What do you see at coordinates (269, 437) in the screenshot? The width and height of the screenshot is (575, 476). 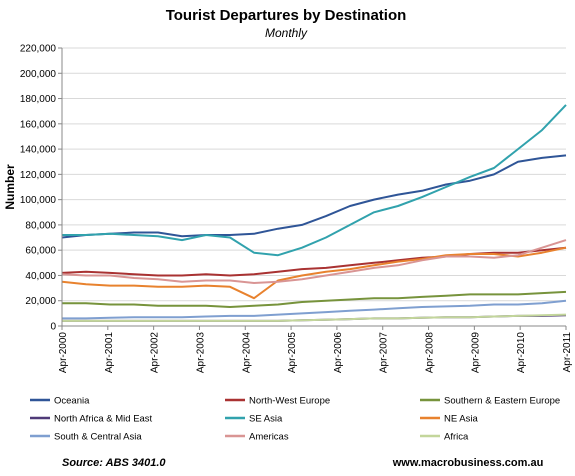 I see `legend-americas-label: Americas` at bounding box center [269, 437].